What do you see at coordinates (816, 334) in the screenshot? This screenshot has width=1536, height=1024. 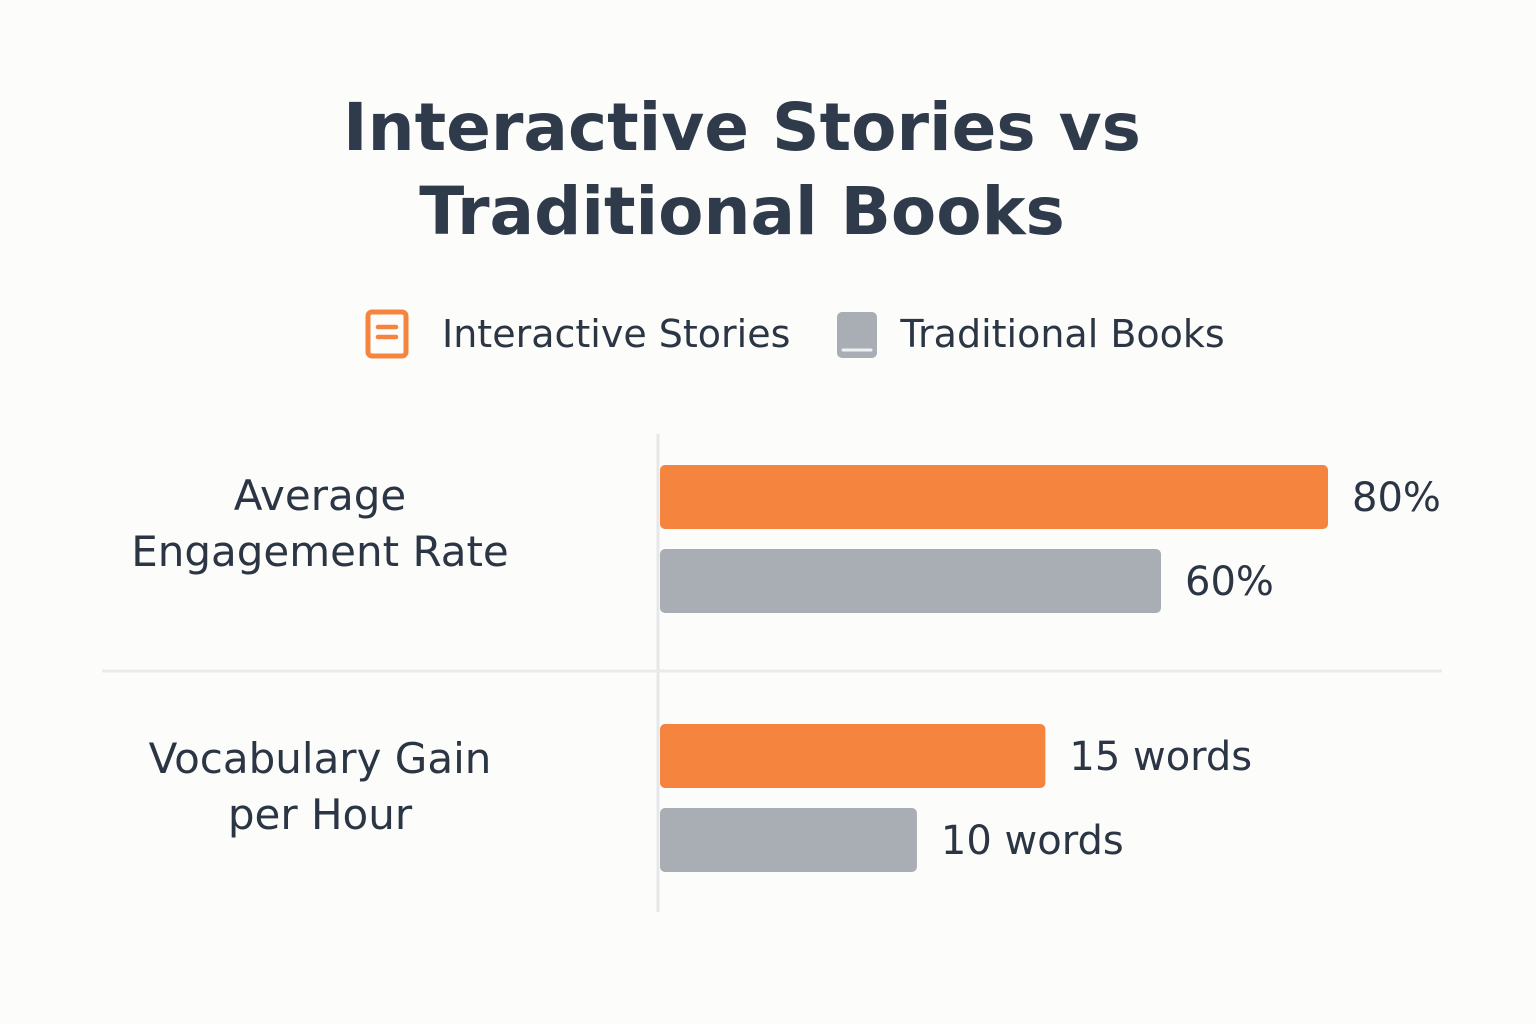 I see `legend: Interactive Stories Traditional Books` at bounding box center [816, 334].